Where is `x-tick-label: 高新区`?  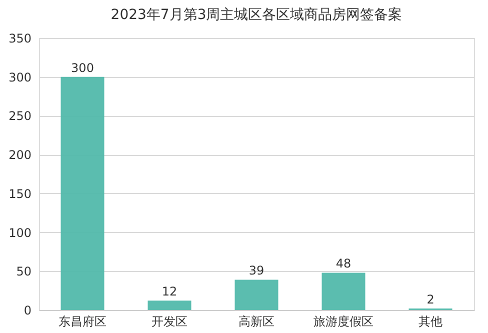 x-tick-label: 高新区 is located at coordinates (256, 321).